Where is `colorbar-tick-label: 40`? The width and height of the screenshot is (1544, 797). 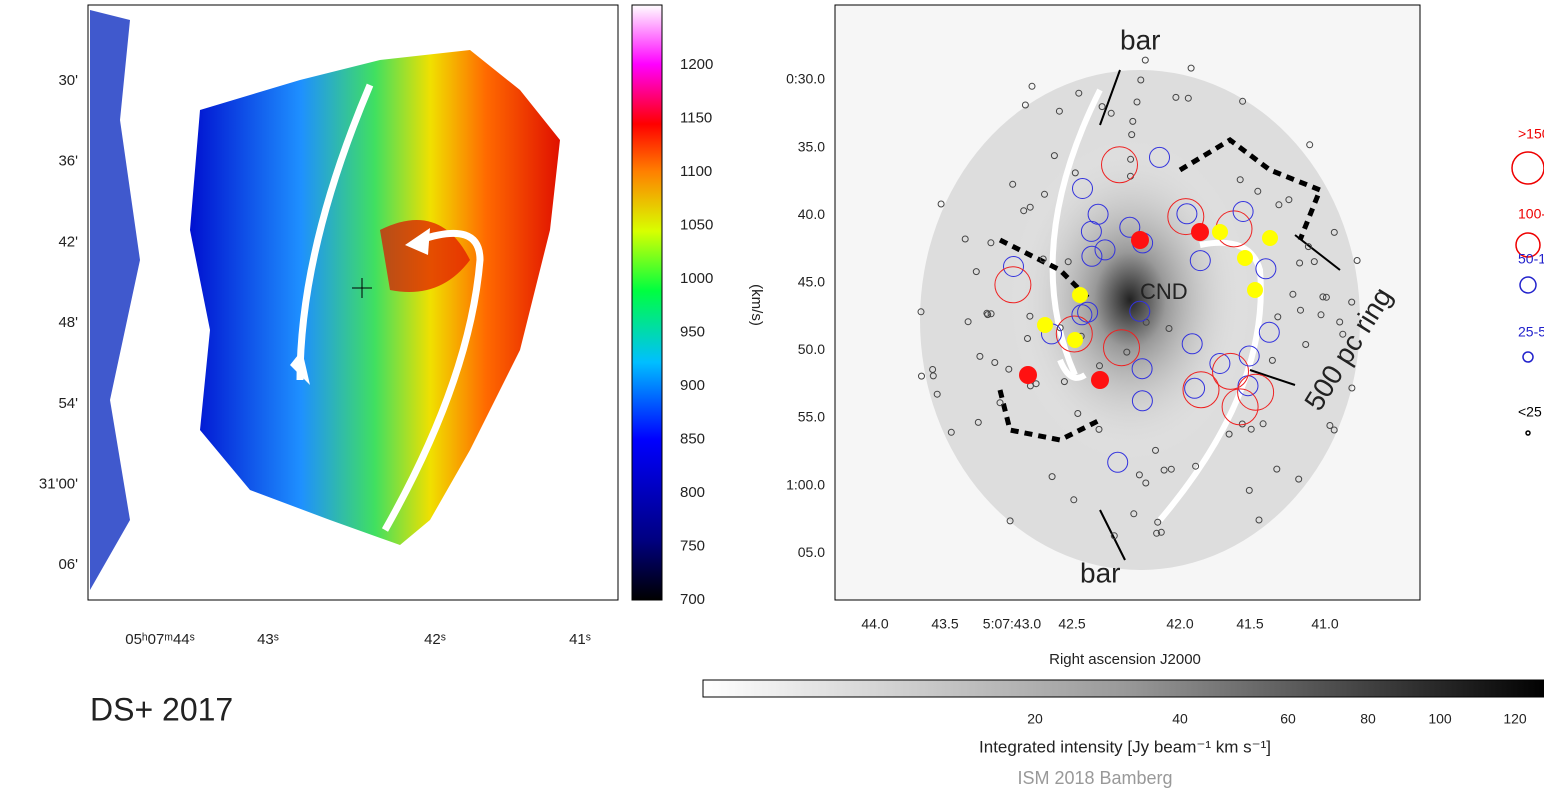 colorbar-tick-label: 40 is located at coordinates (1180, 719).